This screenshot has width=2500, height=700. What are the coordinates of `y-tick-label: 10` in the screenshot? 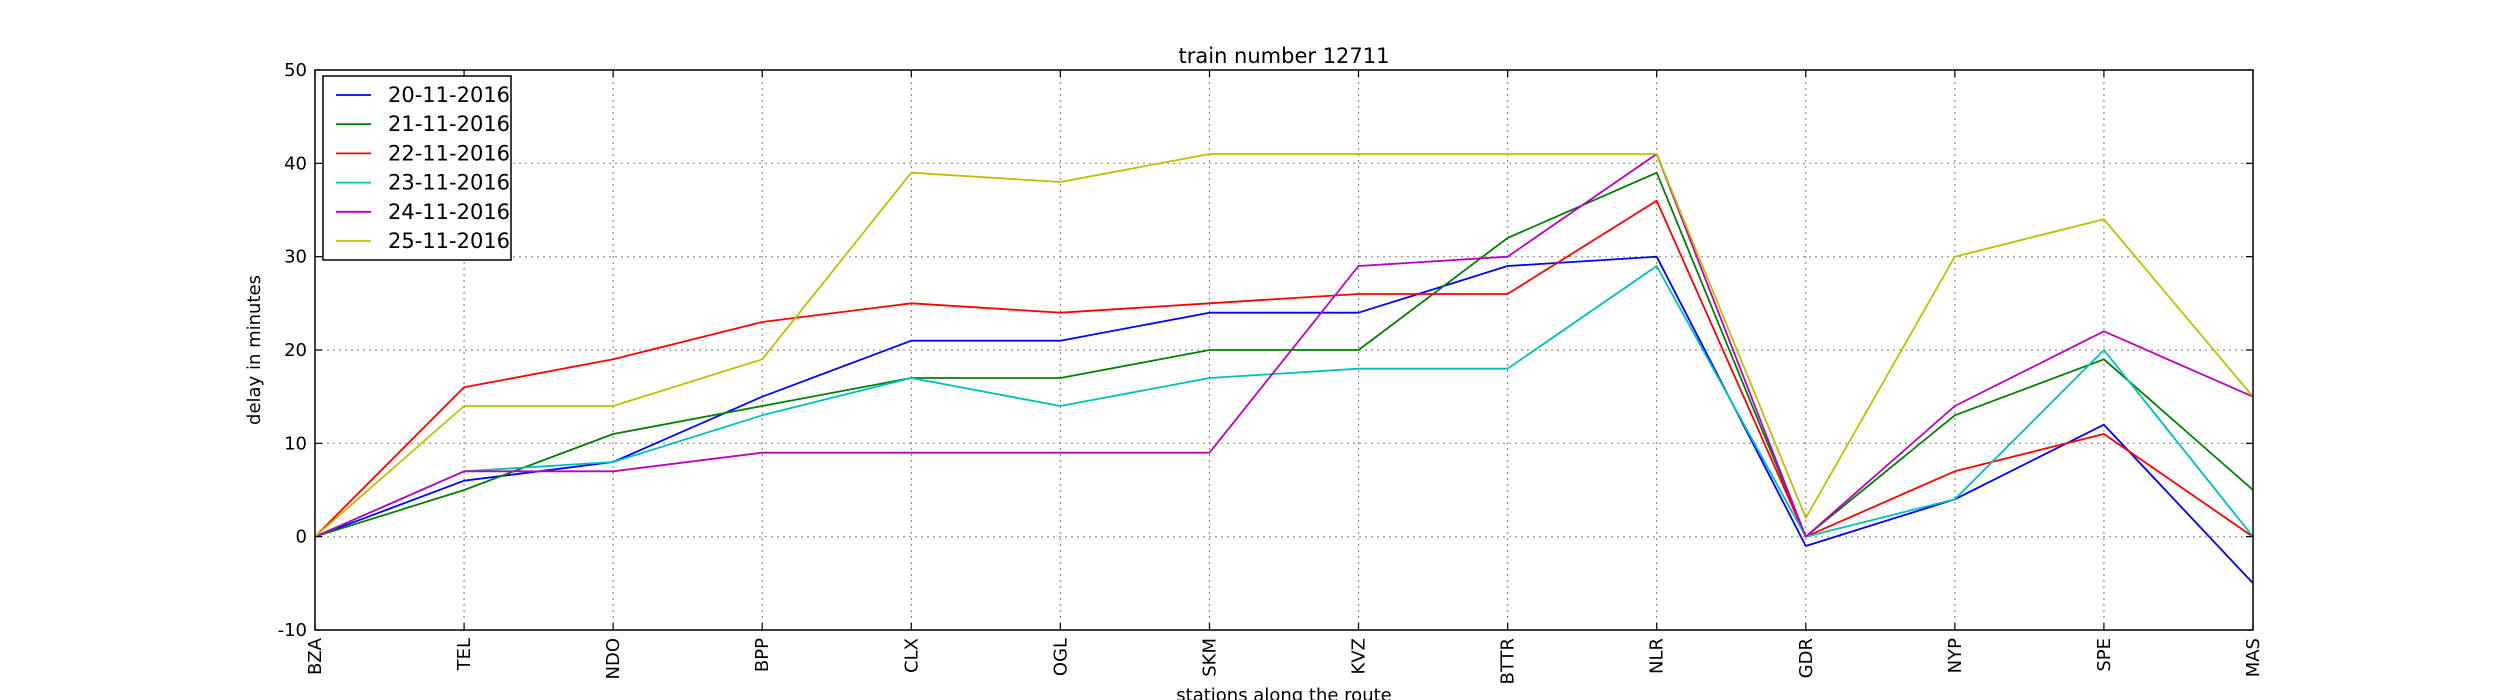 It's located at (295, 443).